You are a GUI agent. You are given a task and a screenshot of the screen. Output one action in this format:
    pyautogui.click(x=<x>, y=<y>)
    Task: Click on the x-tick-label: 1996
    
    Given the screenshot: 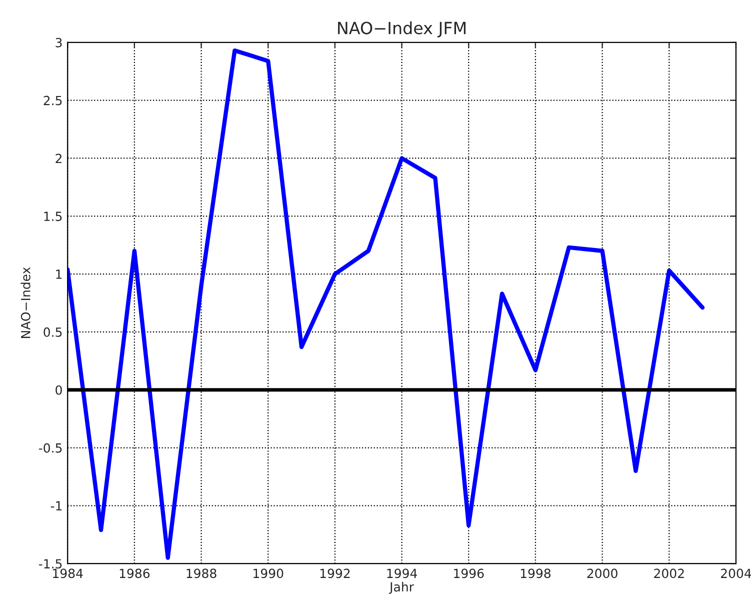 What is the action you would take?
    pyautogui.click(x=469, y=573)
    